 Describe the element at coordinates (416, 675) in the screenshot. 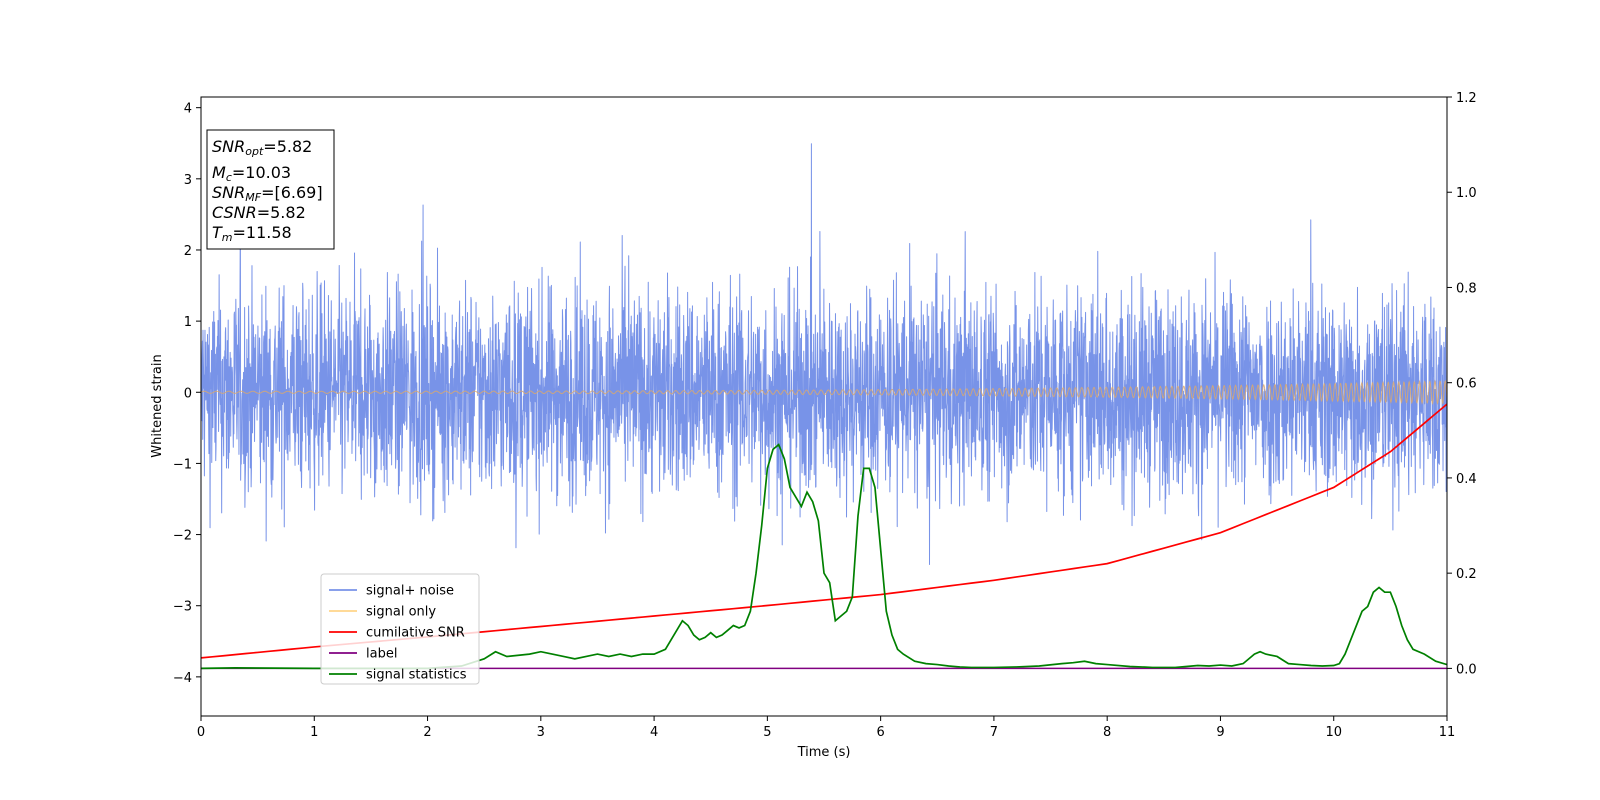

I see `legend-label: signal statistics` at that location.